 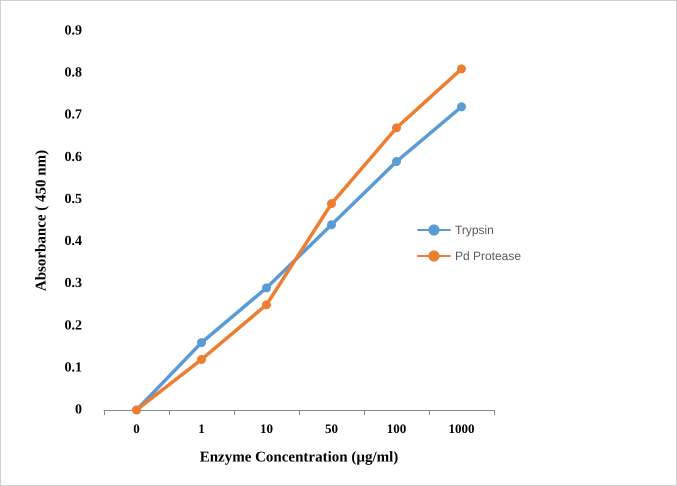 I want to click on legend-label: Trypsin, so click(x=474, y=230).